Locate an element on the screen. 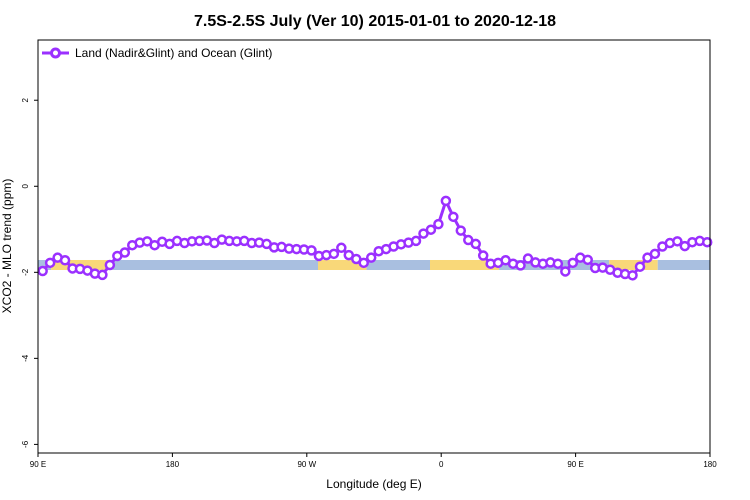  y-axis: 2 0 -2 -4 -6 is located at coordinates (29, 272).